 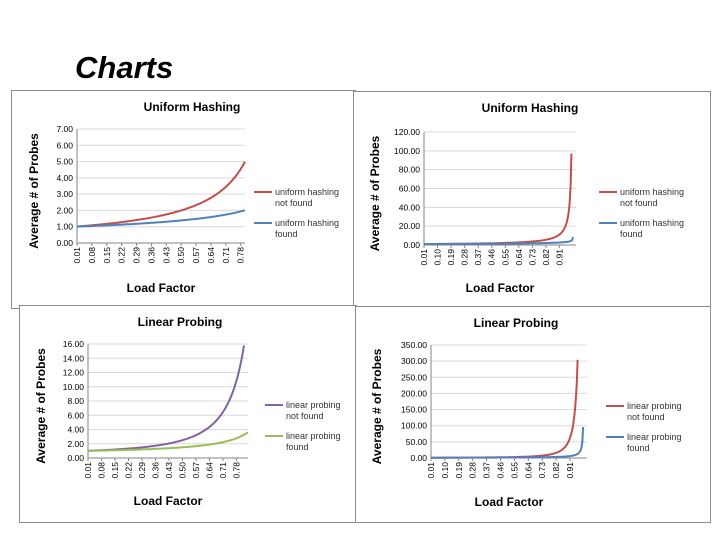 I want to click on y-tick-label: 1.00, so click(x=64, y=227).